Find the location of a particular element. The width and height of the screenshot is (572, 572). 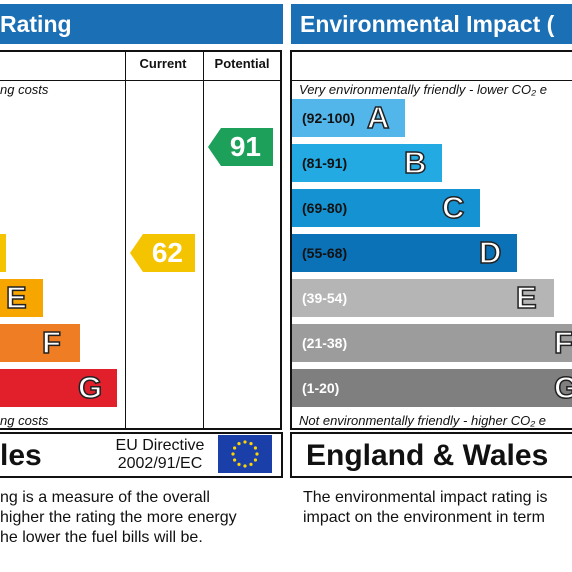

potential-rating-value: 91 is located at coordinates (245, 146).